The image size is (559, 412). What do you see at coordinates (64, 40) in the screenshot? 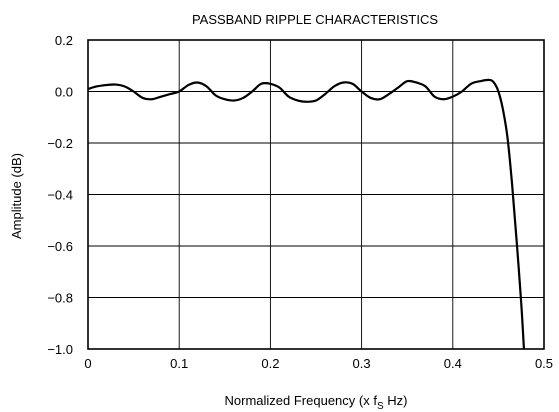
I see `y-tick-label: 0.2` at bounding box center [64, 40].